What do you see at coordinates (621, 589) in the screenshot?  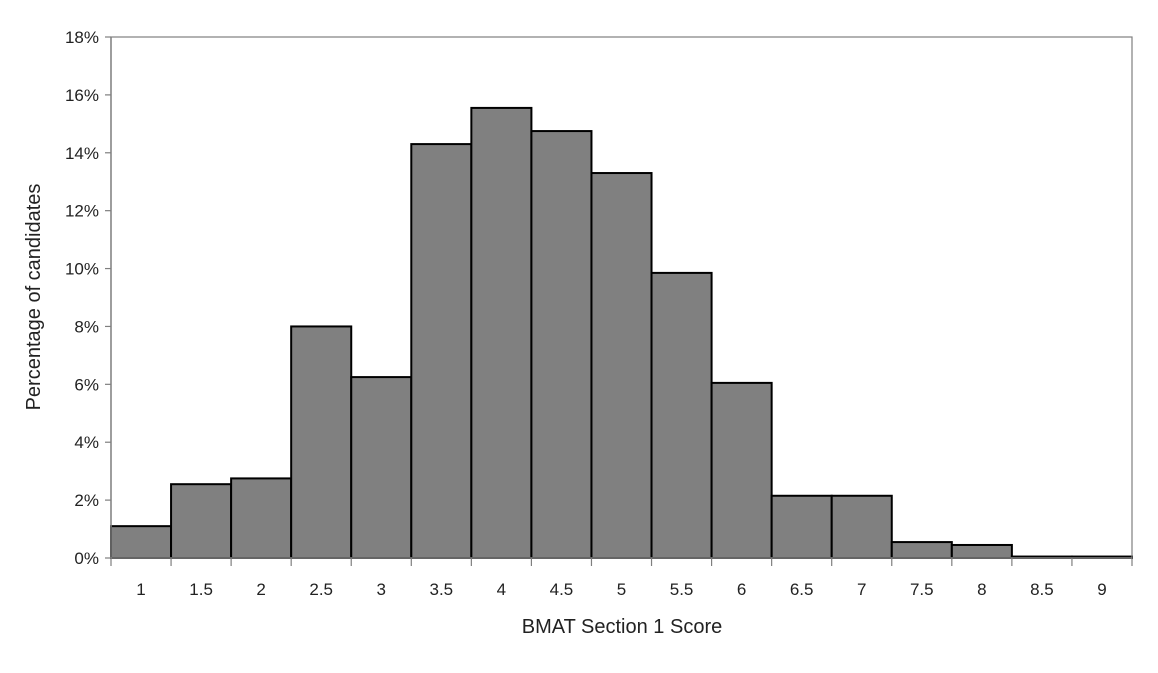 I see `x-tick-label: 5` at bounding box center [621, 589].